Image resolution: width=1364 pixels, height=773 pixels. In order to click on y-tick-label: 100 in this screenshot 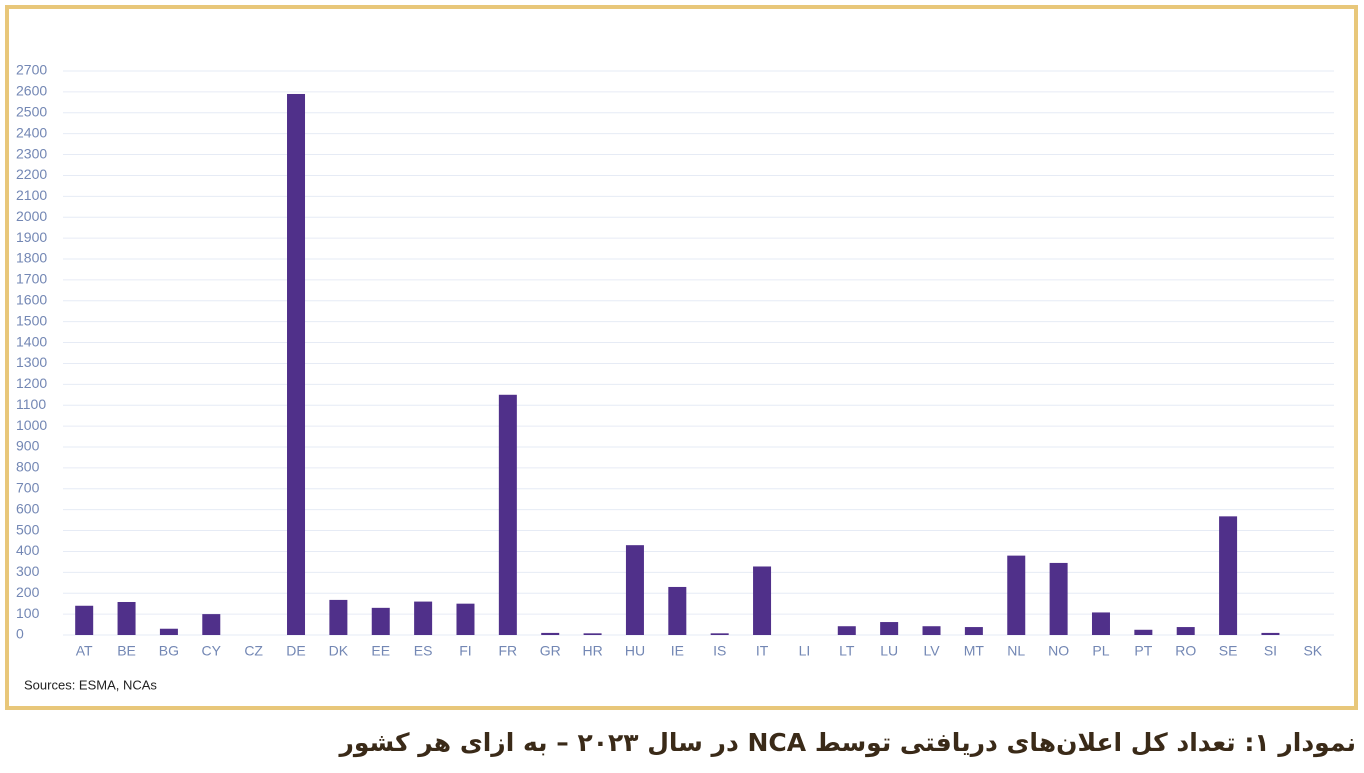, I will do `click(28, 613)`.